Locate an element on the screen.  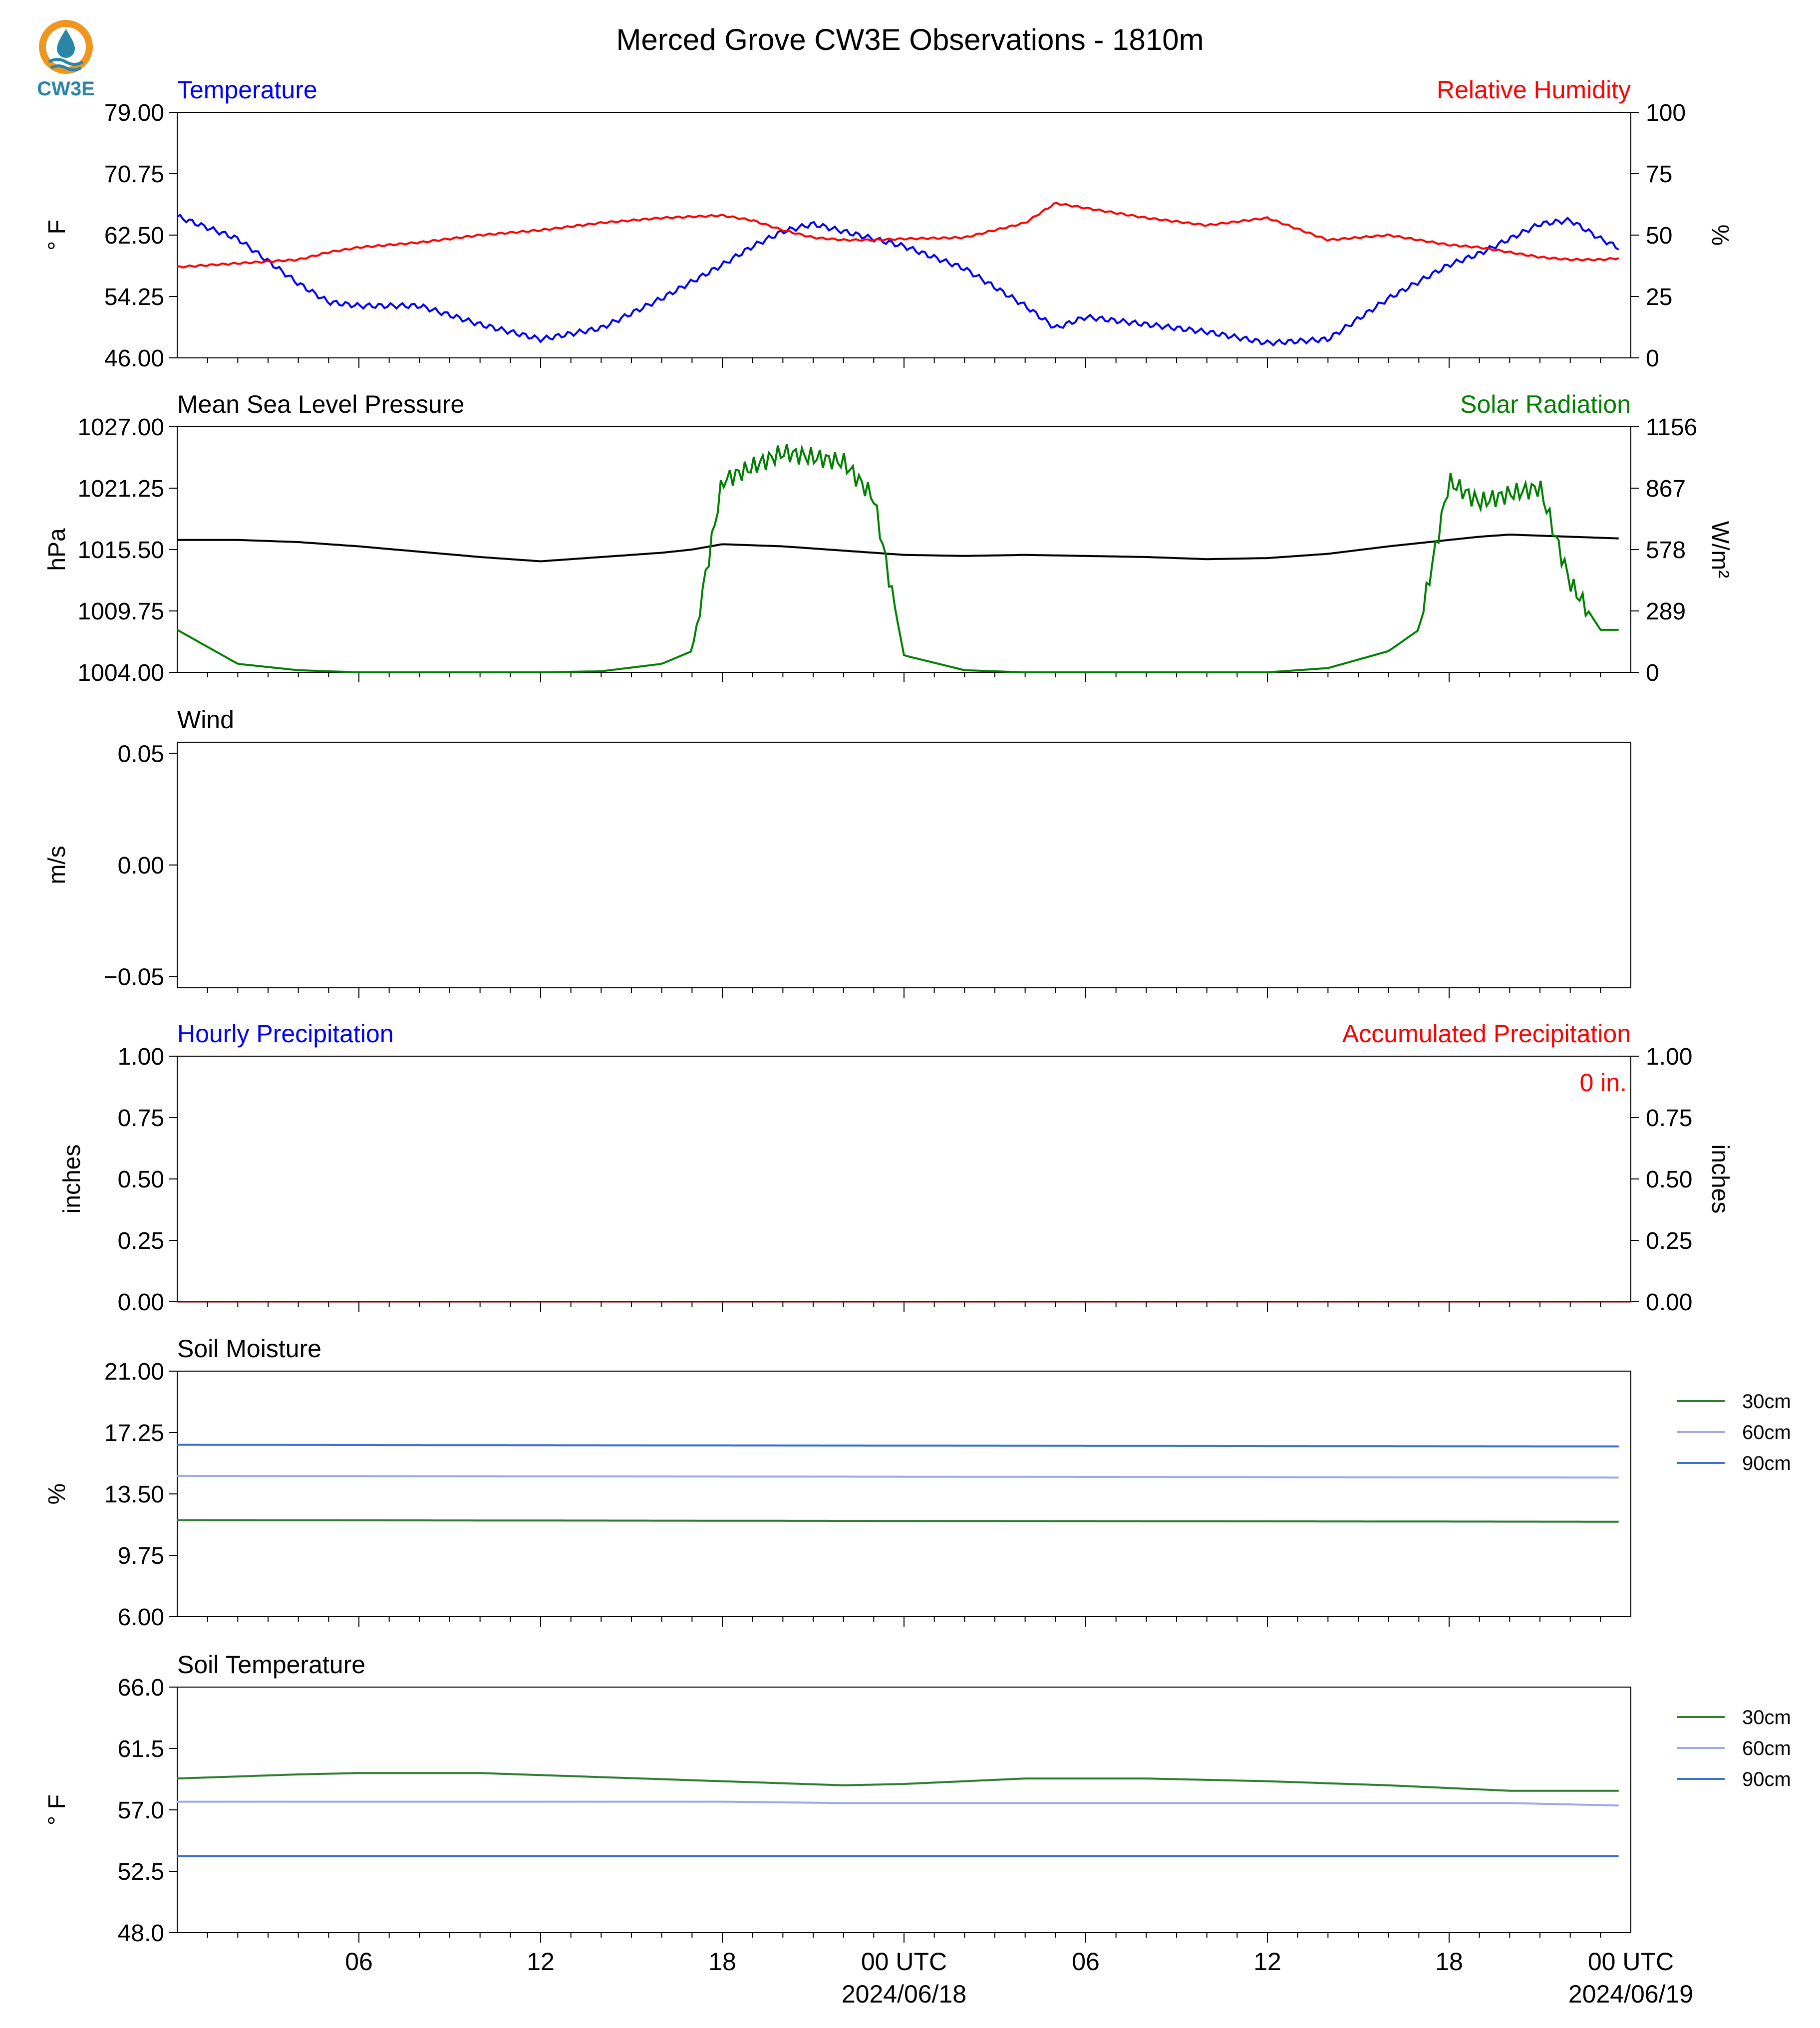
panel-left-title: Soil Temperature is located at coordinates (271, 1665).